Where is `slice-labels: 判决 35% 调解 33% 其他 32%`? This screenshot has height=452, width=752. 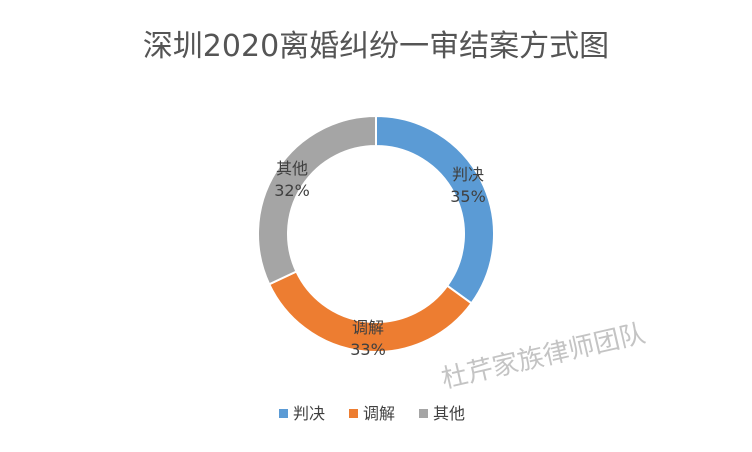 slice-labels: 判决 35% 调解 33% 其他 32% is located at coordinates (380, 259).